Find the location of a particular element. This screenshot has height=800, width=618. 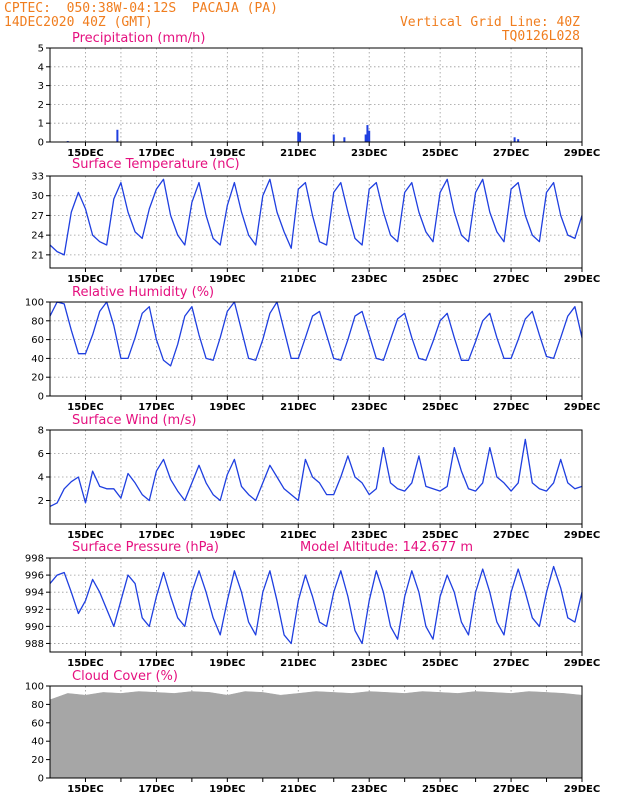

ytick-label: 994 is located at coordinates (34, 593).